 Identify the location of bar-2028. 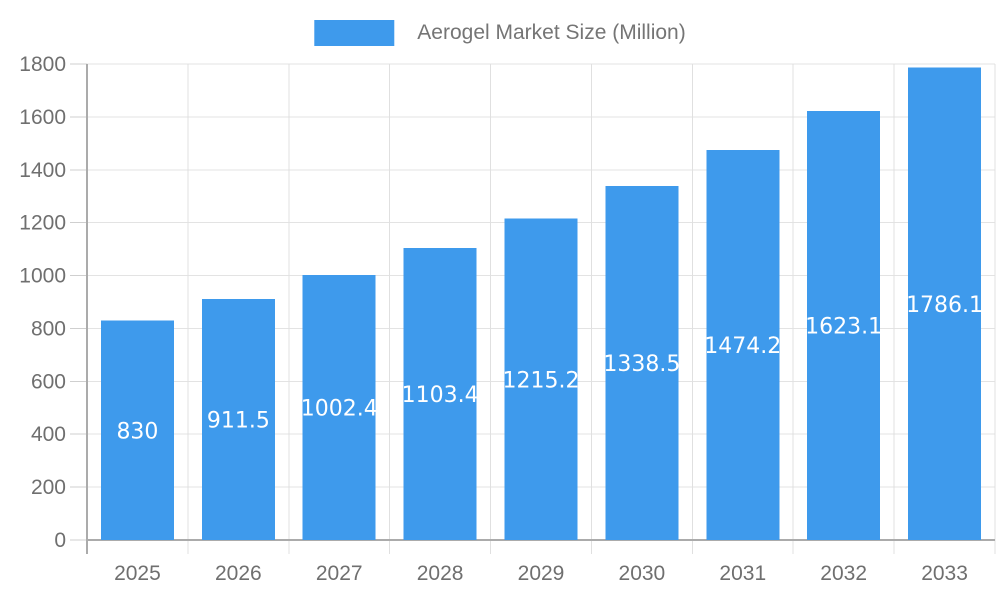
(440, 394).